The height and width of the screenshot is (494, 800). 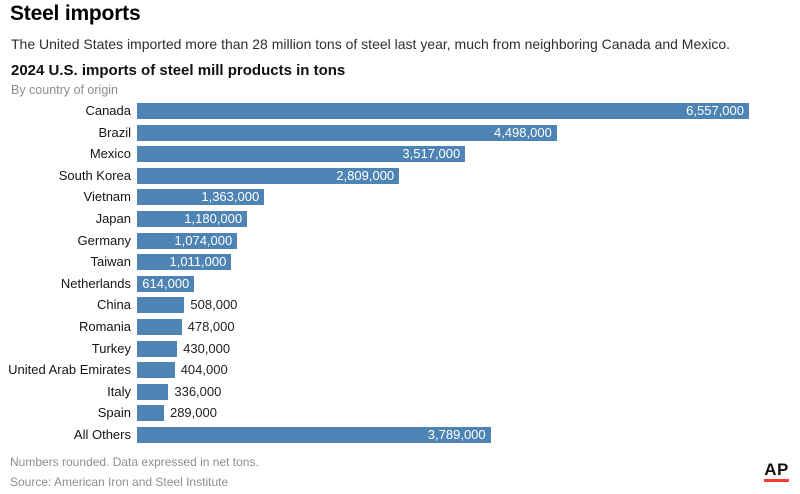 I want to click on bar-area: 1,180,000, so click(x=468, y=218).